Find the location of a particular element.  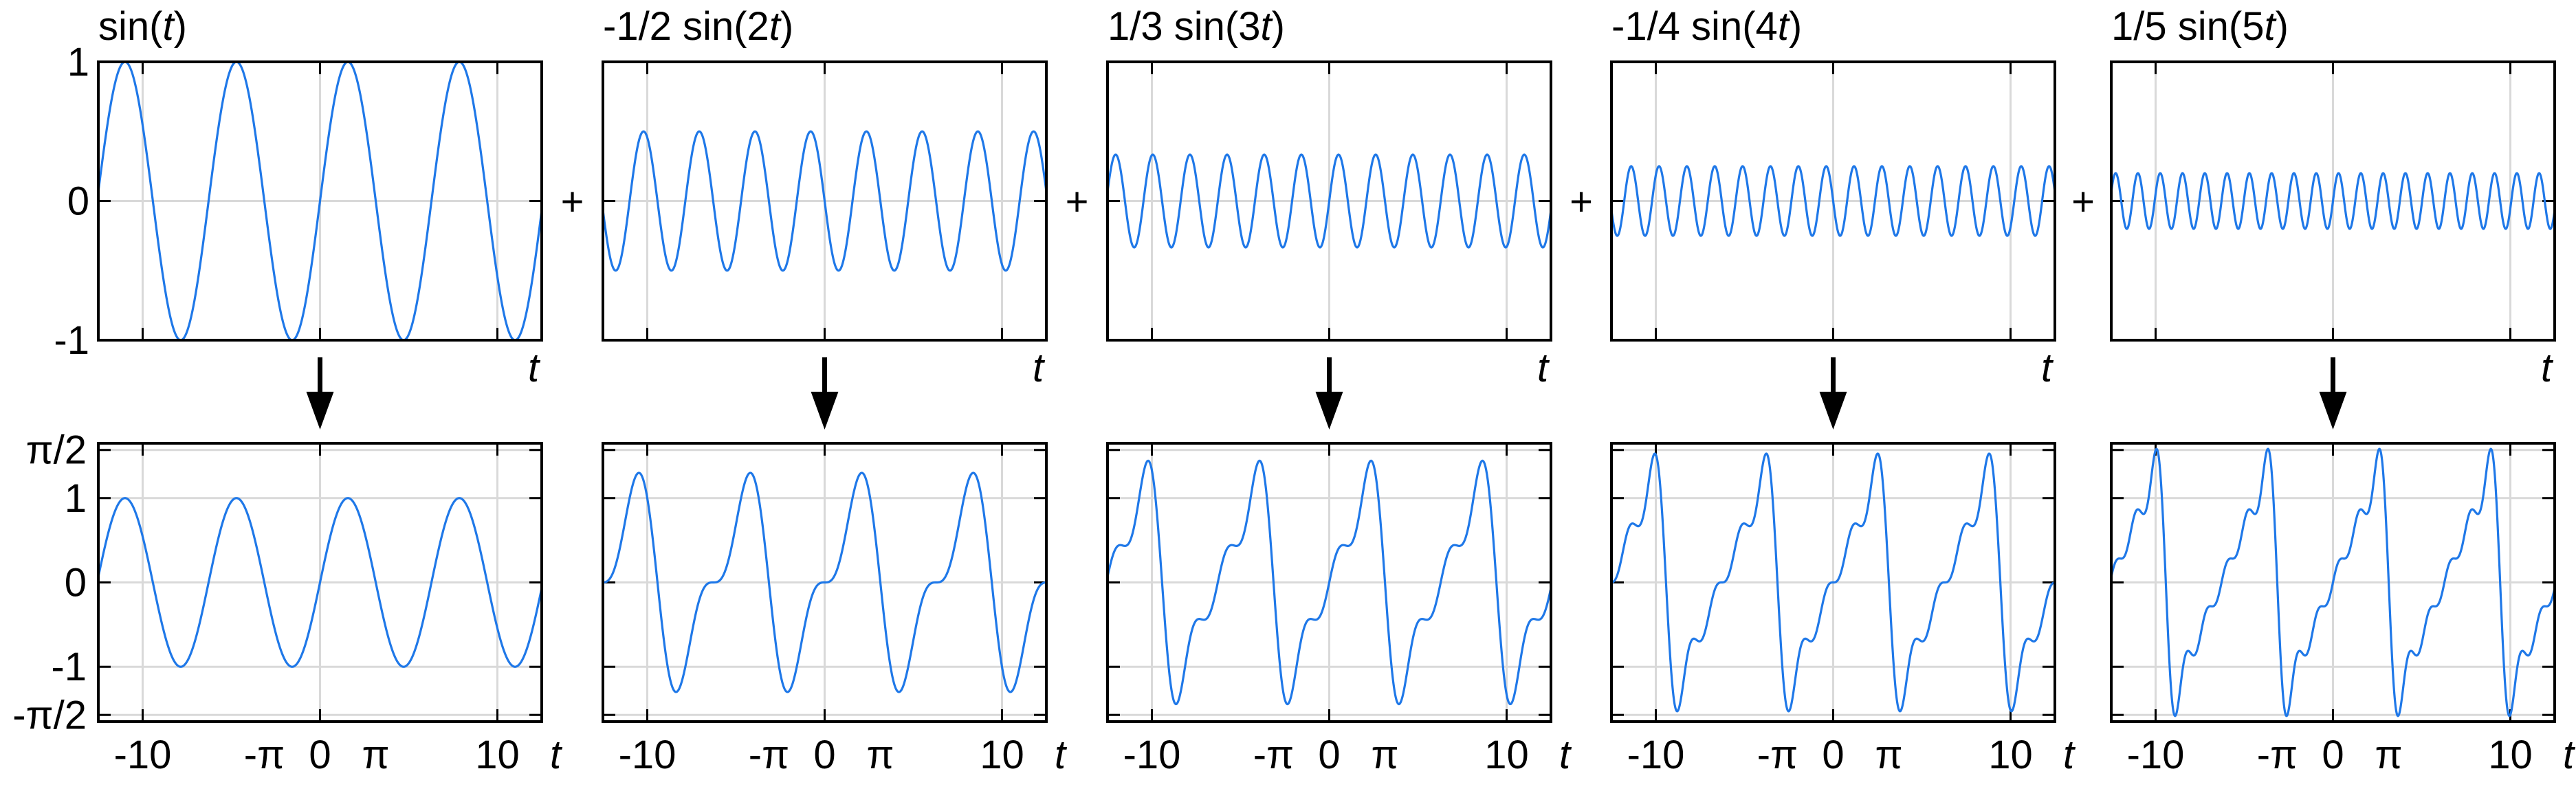

top-panel-2-border is located at coordinates (825, 201).